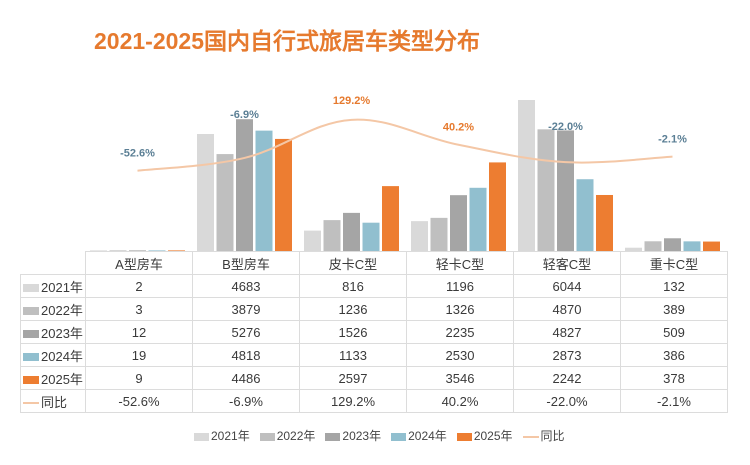 The width and height of the screenshot is (750, 465). I want to click on table-cell: 12, so click(139, 332).